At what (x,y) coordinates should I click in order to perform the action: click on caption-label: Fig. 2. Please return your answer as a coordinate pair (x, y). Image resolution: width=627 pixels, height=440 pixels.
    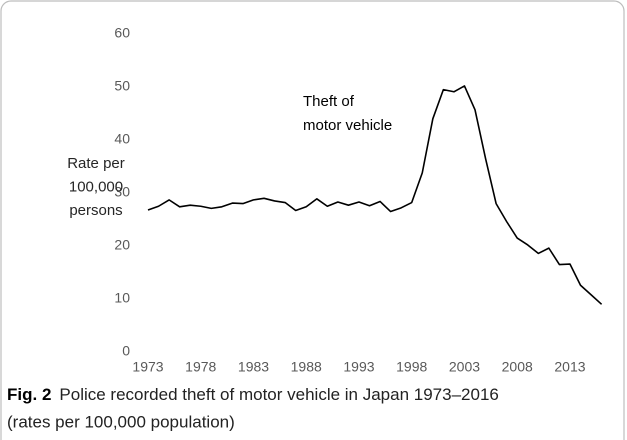
    Looking at the image, I should click on (29, 394).